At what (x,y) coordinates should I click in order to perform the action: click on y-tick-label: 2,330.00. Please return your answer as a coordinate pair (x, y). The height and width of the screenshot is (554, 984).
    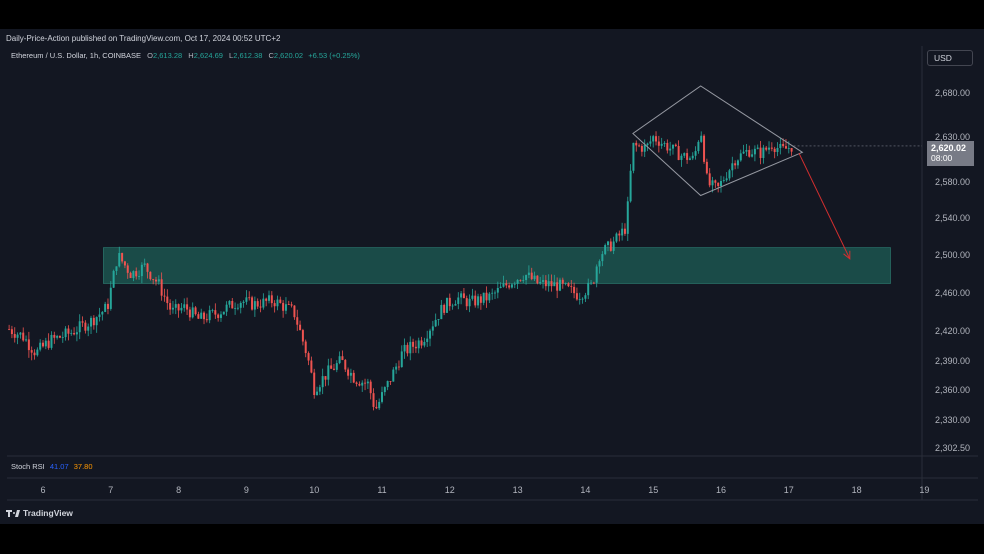
    Looking at the image, I should click on (952, 420).